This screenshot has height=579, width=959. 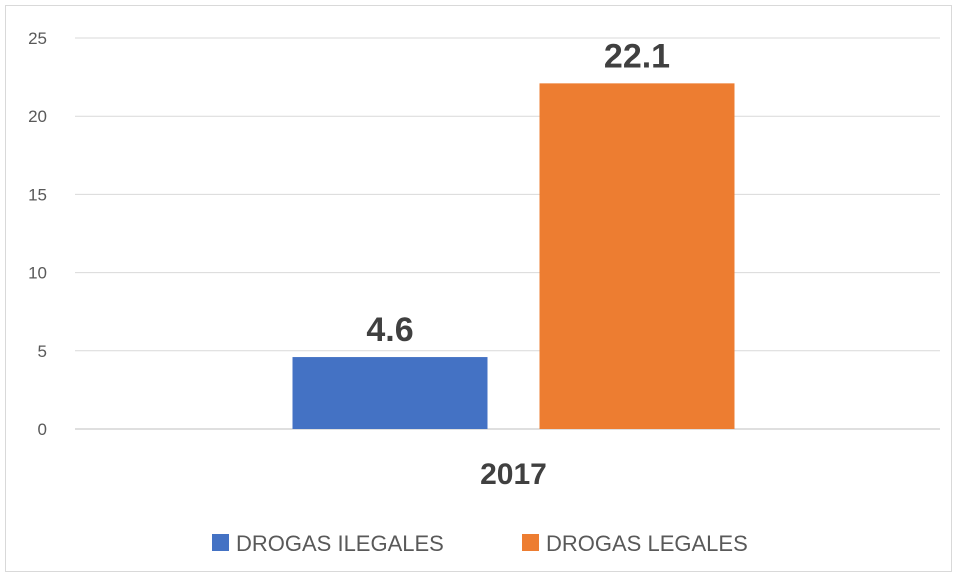 I want to click on y-tick-label: 5, so click(x=42, y=351).